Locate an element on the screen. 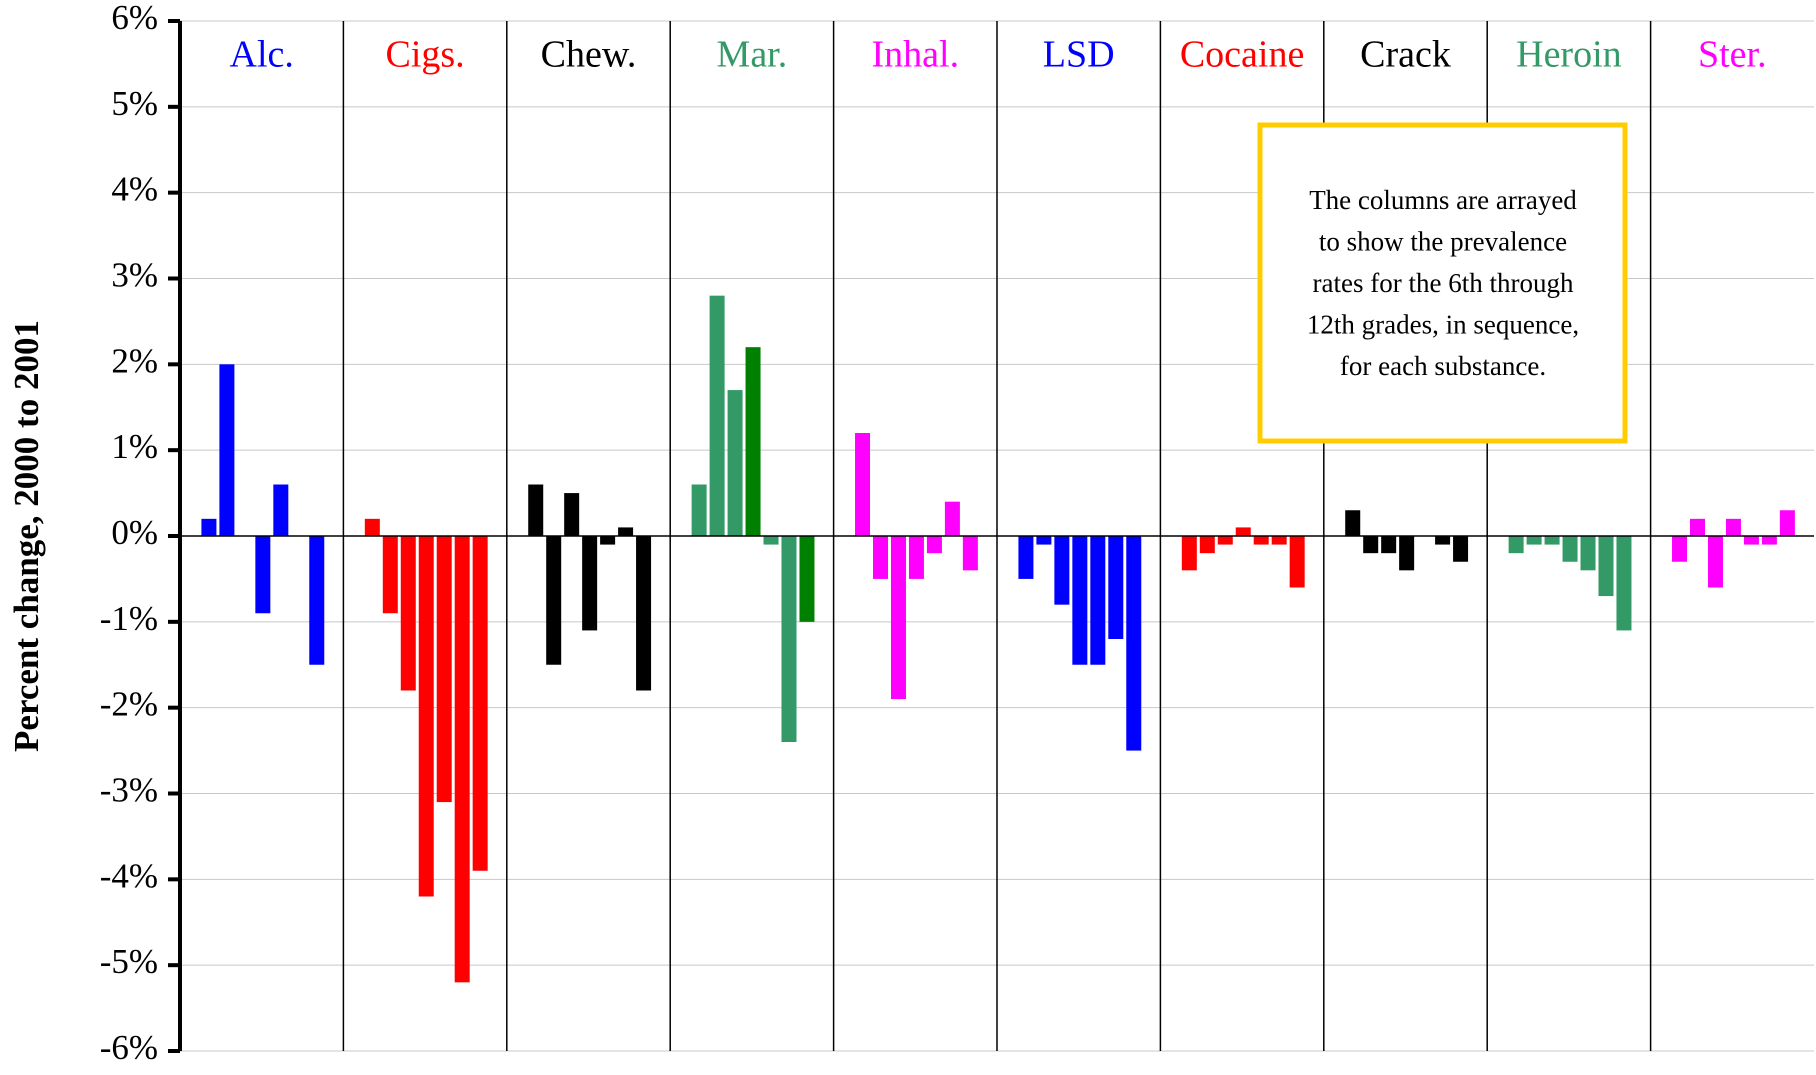 This screenshot has height=1075, width=1816. annotation-text: The columns are arrayed is located at coordinates (1443, 200).